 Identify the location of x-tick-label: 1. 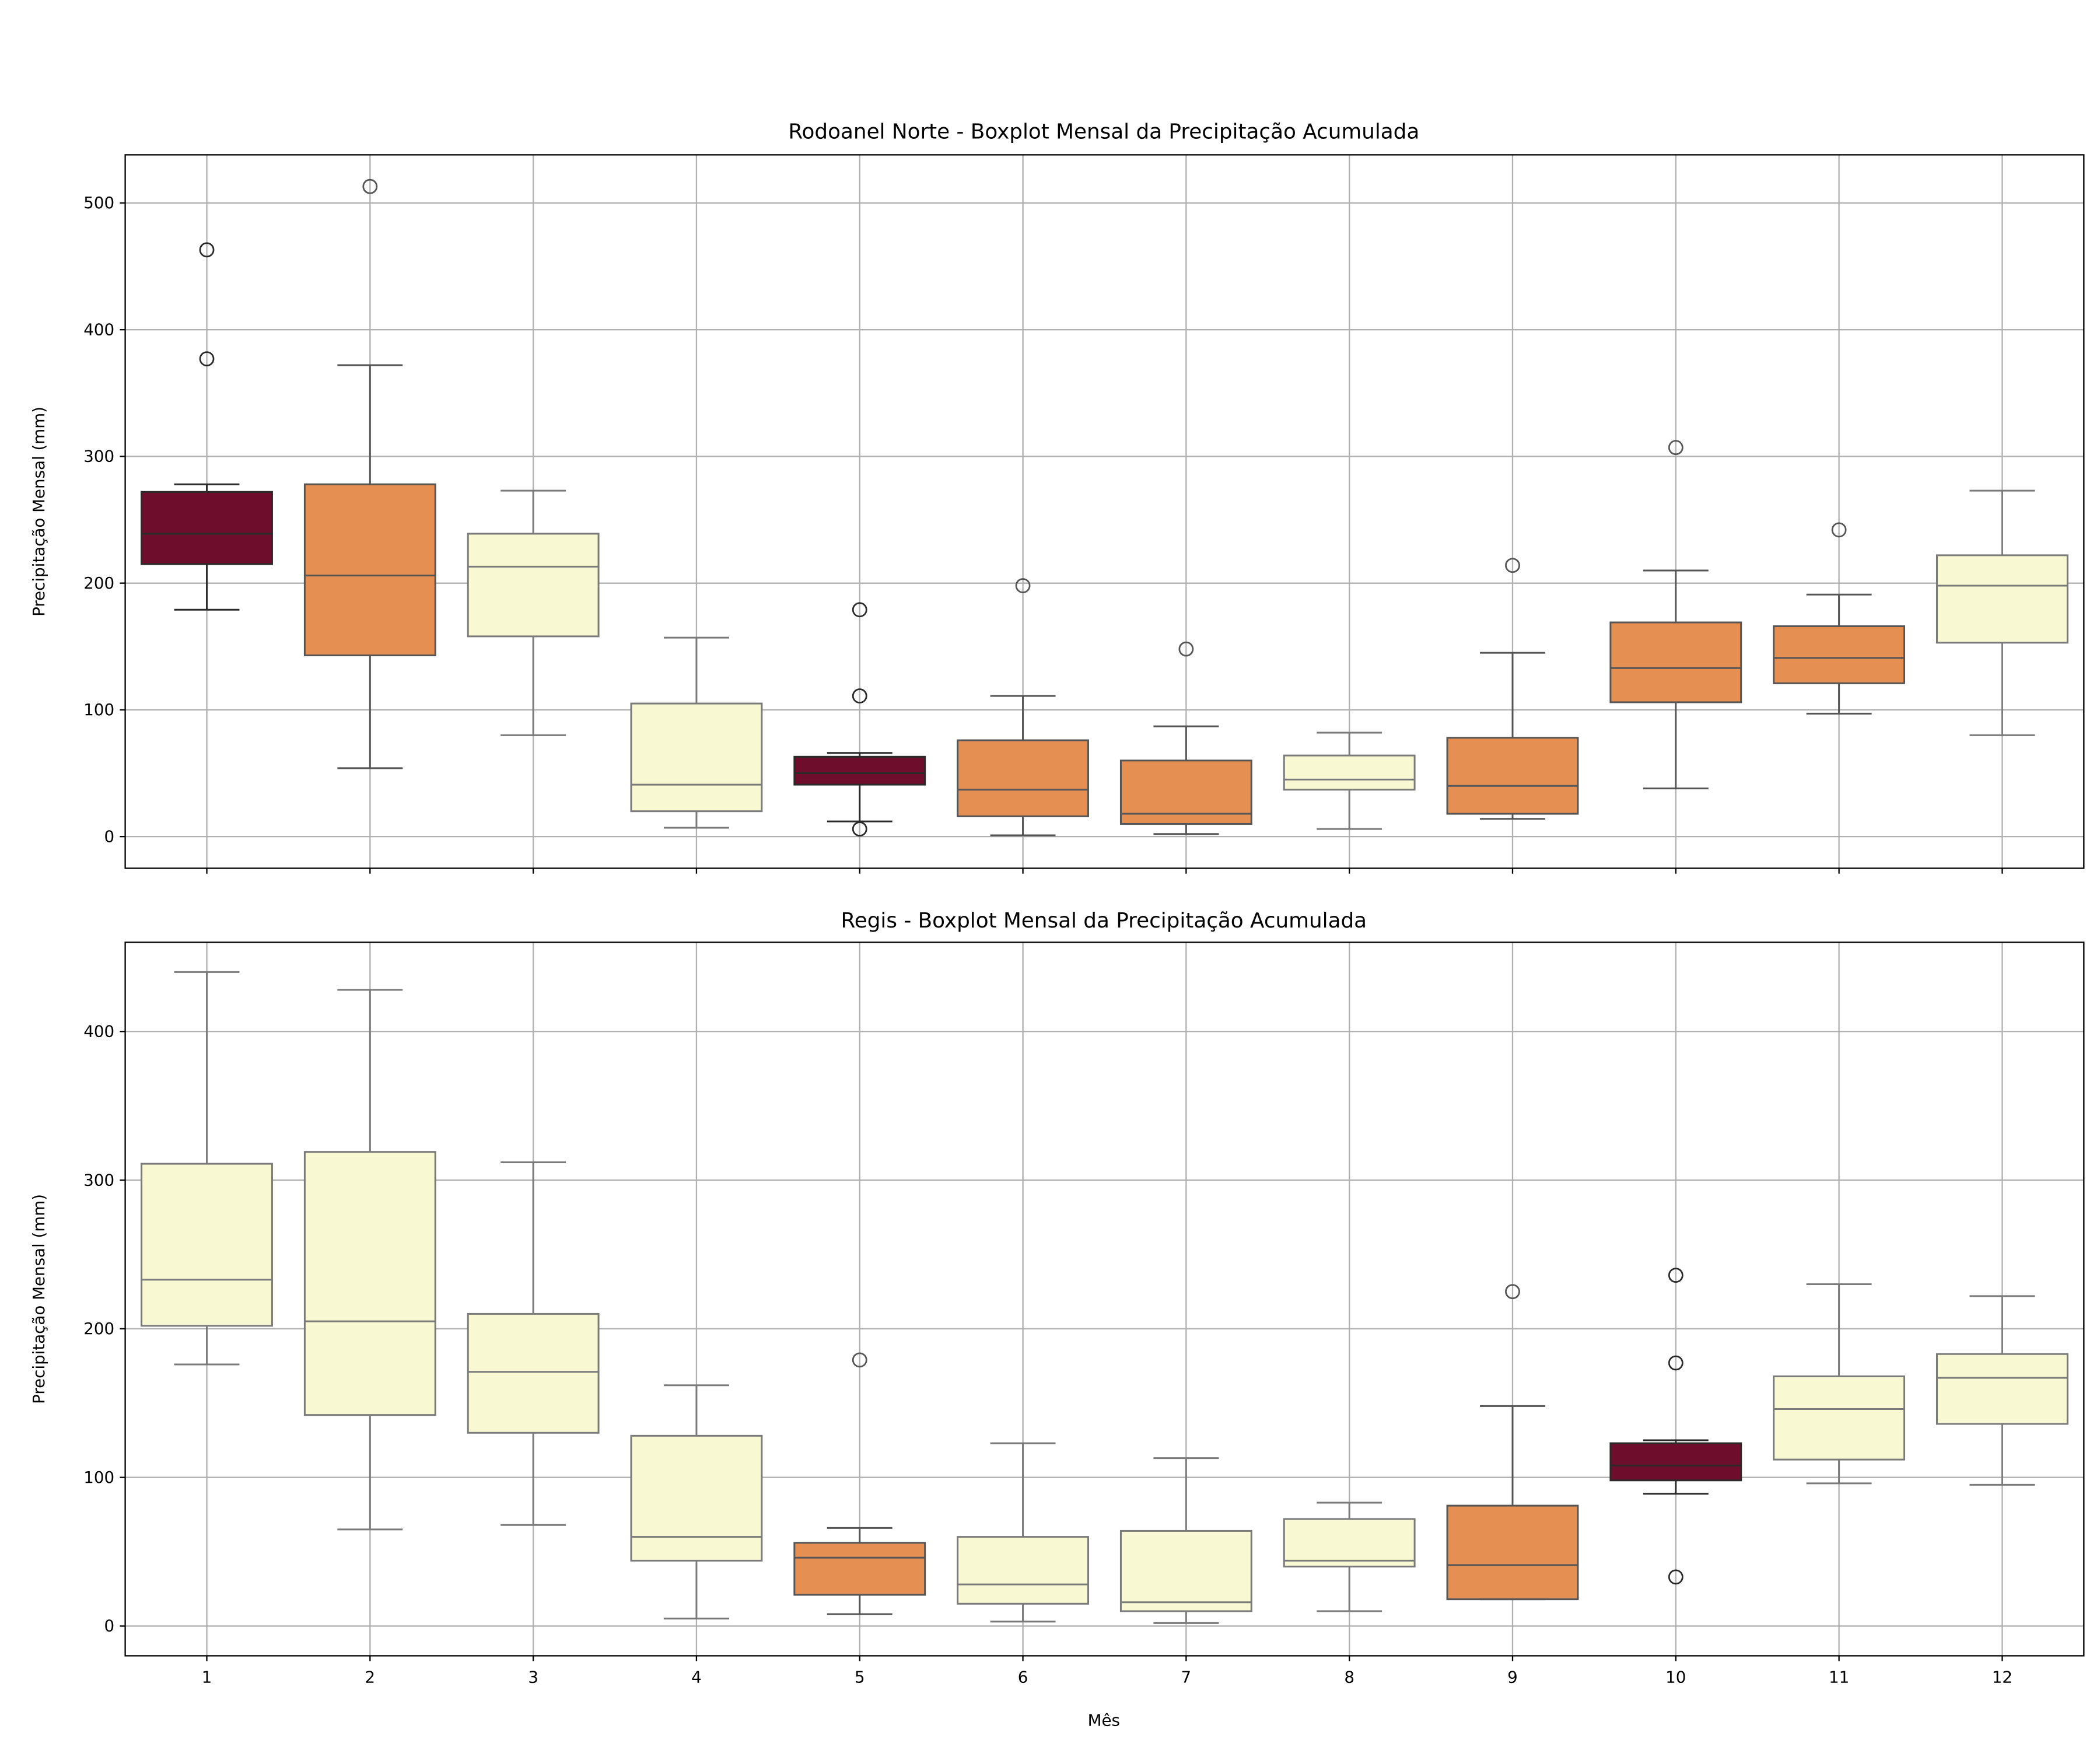
(207, 1678).